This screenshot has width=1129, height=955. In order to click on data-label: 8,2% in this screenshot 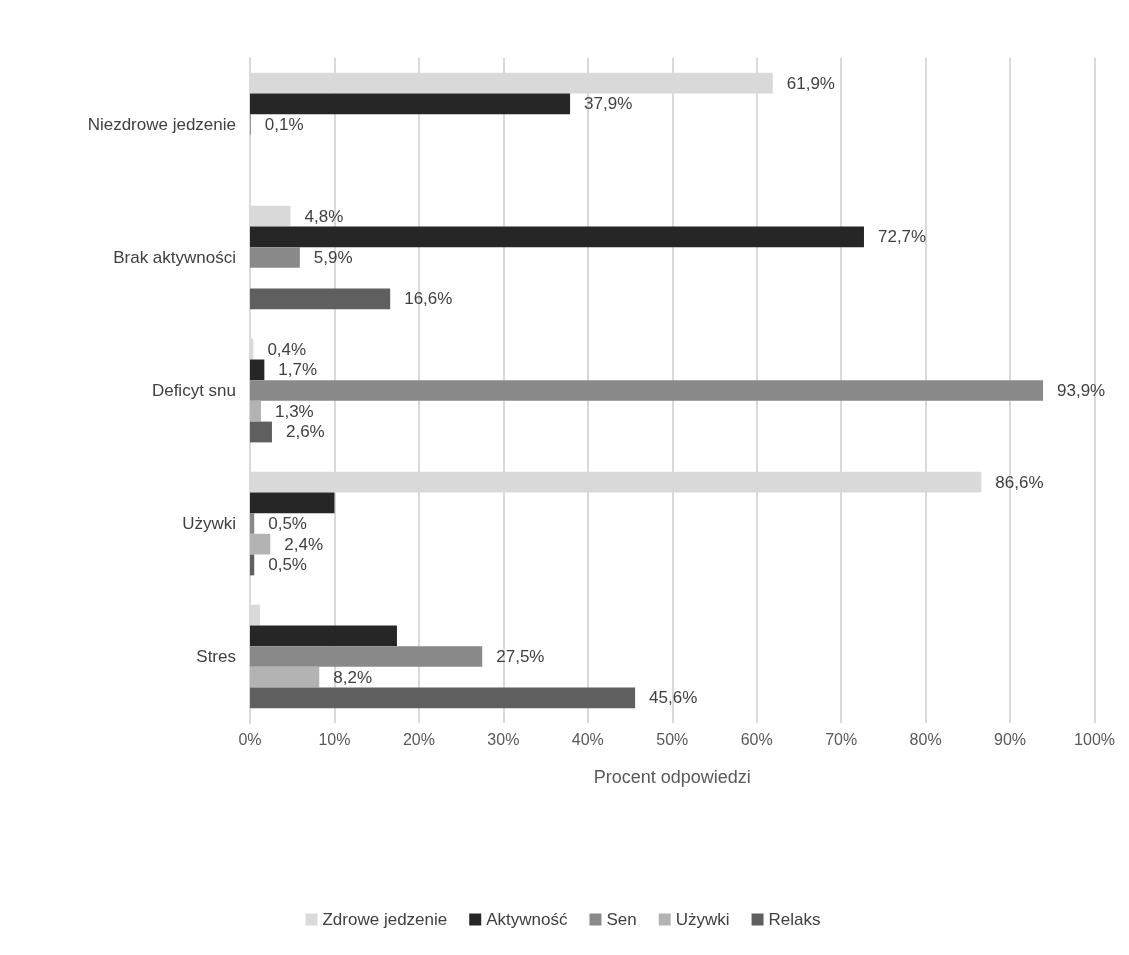, I will do `click(352, 677)`.